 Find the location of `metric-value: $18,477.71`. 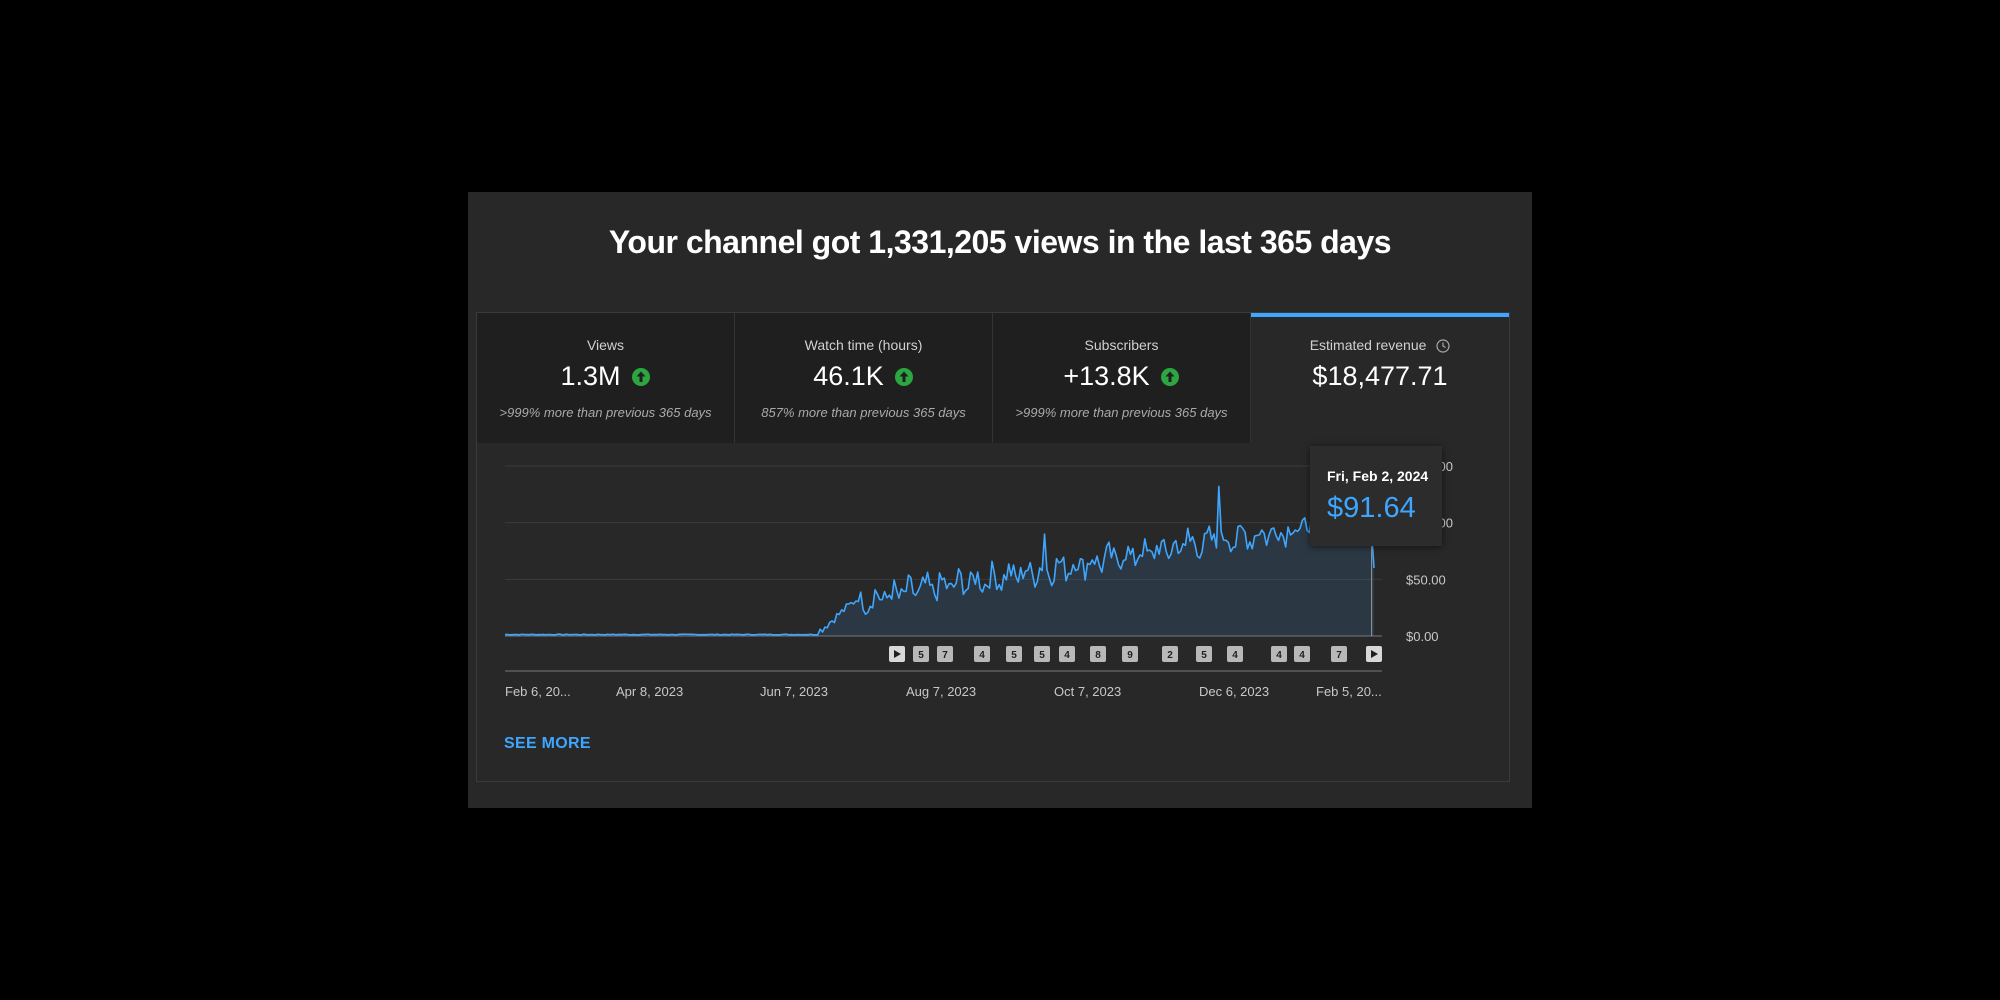

metric-value: $18,477.71 is located at coordinates (1380, 376).